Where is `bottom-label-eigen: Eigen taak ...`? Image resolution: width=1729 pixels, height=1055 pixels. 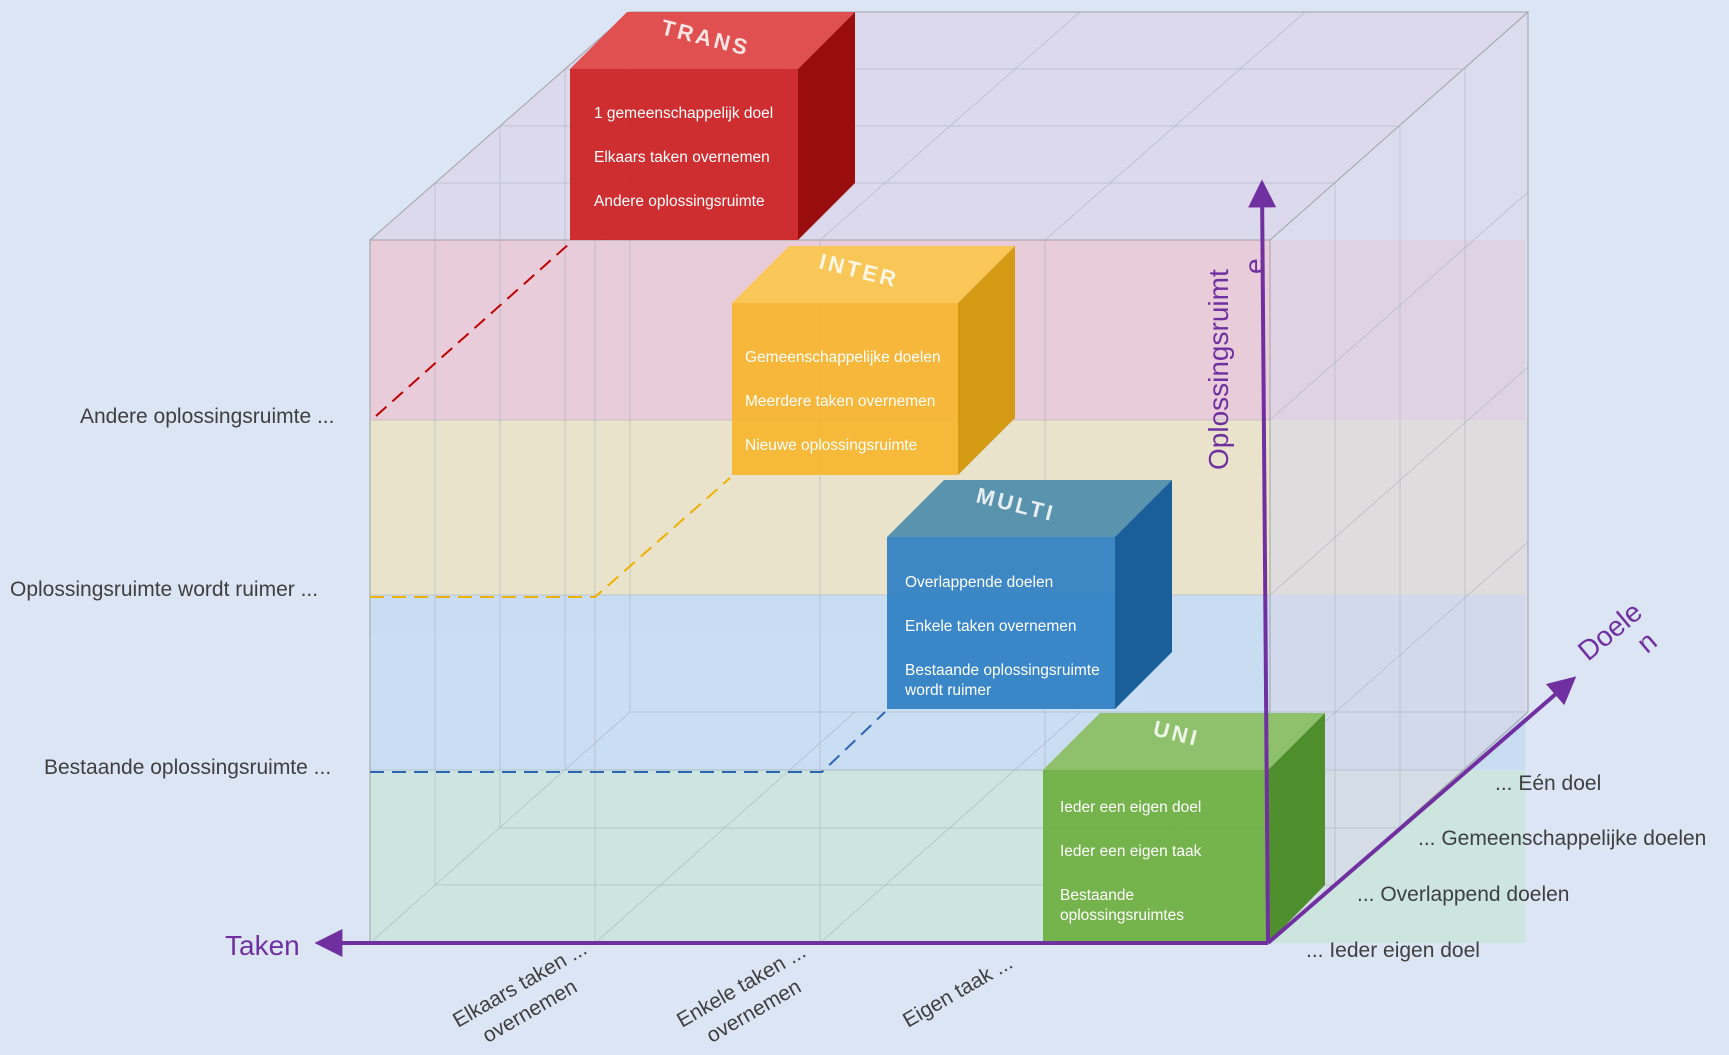 bottom-label-eigen: Eigen taak ... is located at coordinates (958, 991).